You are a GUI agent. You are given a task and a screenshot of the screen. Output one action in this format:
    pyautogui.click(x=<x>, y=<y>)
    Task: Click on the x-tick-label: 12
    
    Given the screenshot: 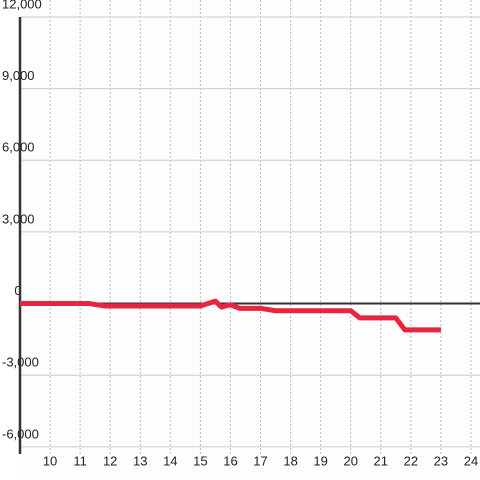 What is the action you would take?
    pyautogui.click(x=110, y=460)
    